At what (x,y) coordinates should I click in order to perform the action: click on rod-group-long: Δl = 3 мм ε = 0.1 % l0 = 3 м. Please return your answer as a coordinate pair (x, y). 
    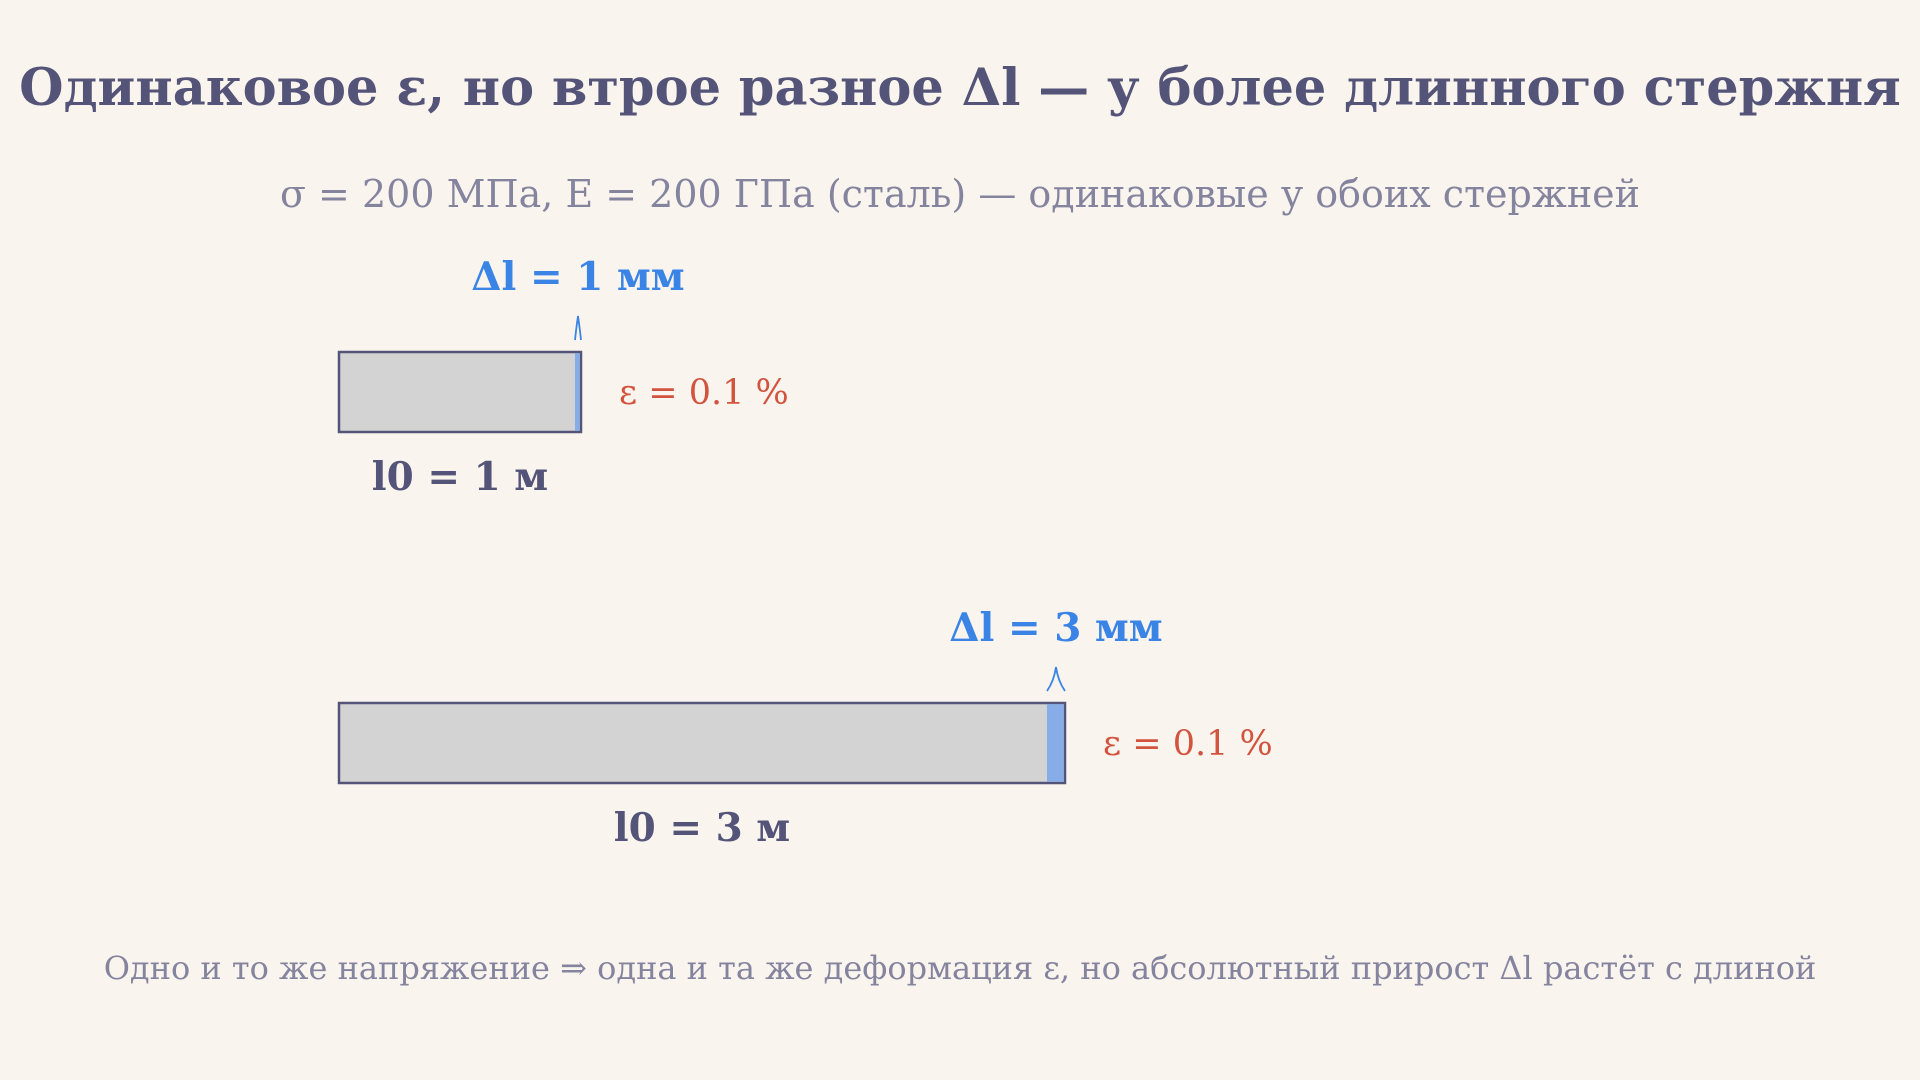
    Looking at the image, I should click on (805, 728).